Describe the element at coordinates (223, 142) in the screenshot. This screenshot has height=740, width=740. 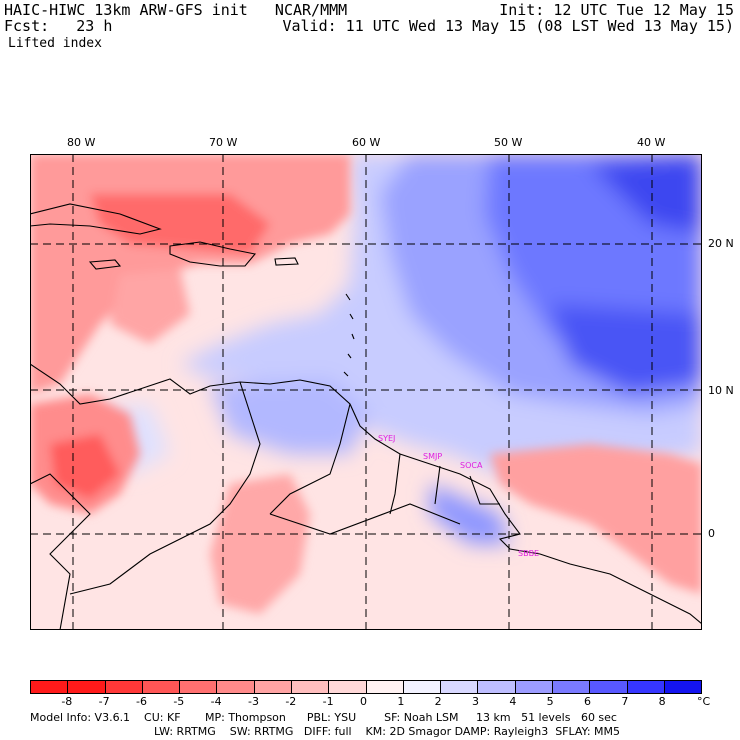
I see `lon-label-70w: 70 W` at that location.